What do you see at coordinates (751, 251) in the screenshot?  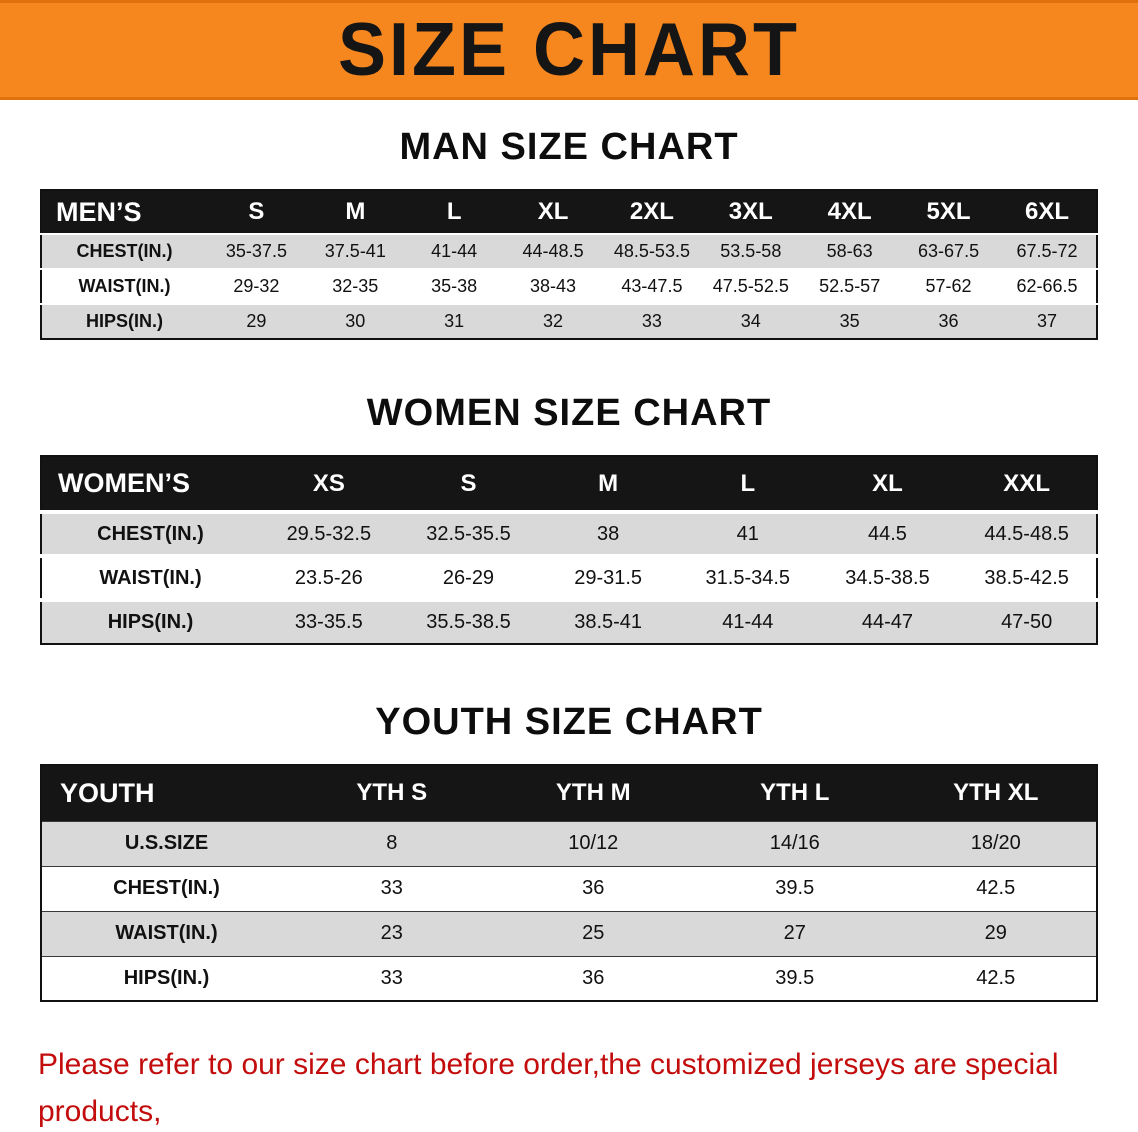 I see `measurement-cell: 53.5-58` at bounding box center [751, 251].